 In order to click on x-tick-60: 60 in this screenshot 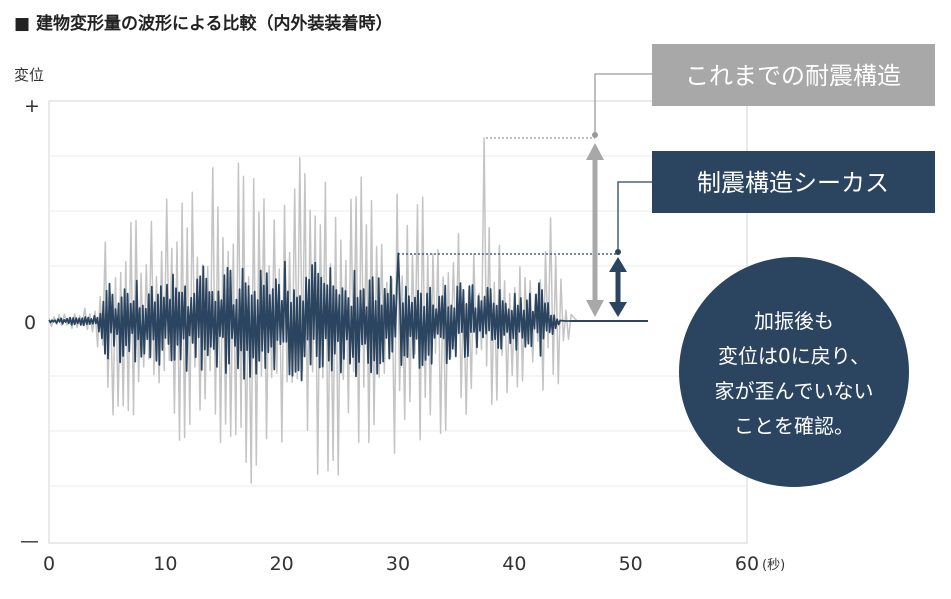, I will do `click(747, 564)`.